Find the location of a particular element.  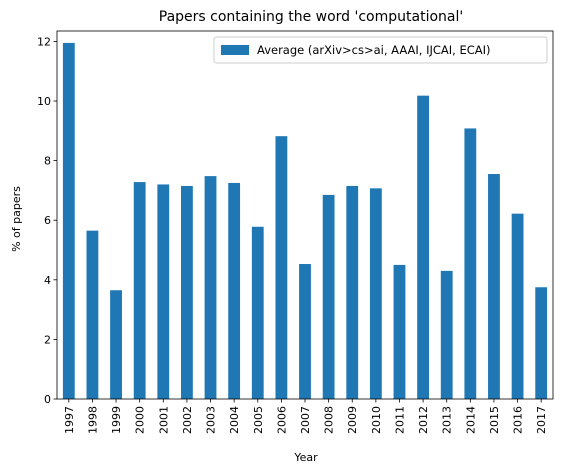

x-tick-label: 2006 is located at coordinates (281, 420).